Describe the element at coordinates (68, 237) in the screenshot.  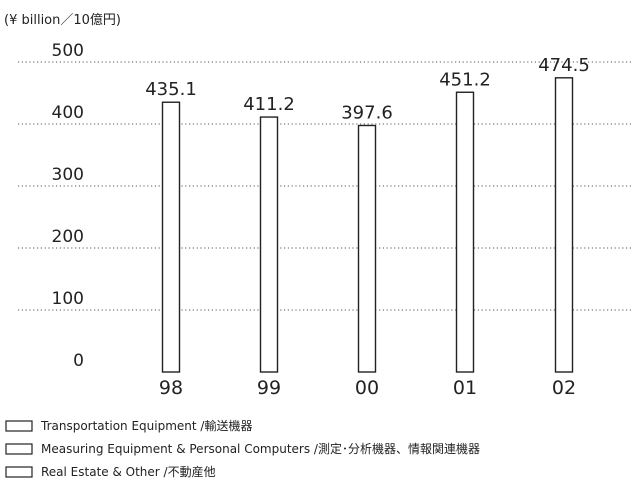
I see `y-tick-label: 200` at that location.